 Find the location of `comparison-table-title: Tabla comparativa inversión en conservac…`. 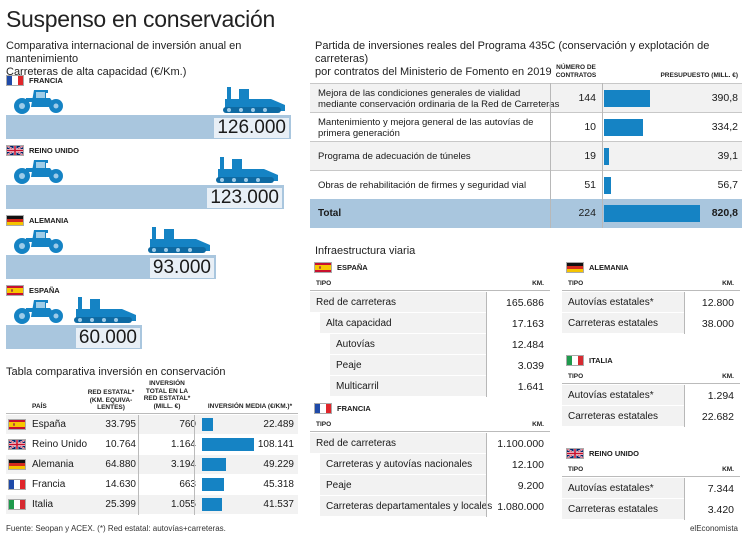

comparison-table-title: Tabla comparativa inversión en conservac… is located at coordinates (116, 372).